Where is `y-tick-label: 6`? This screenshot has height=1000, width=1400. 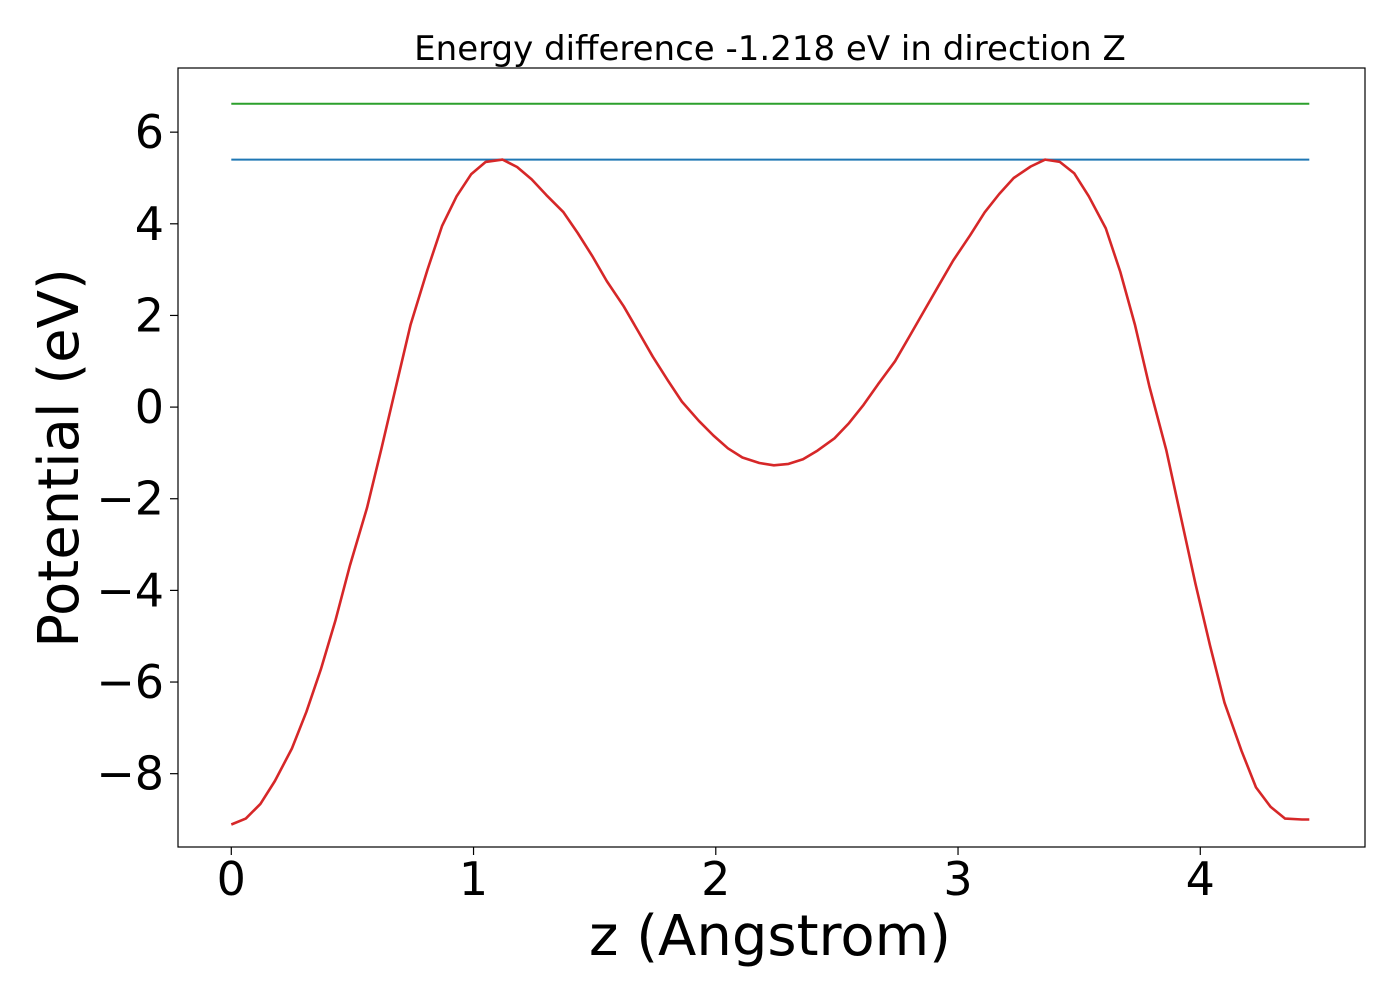 y-tick-label: 6 is located at coordinates (149, 132).